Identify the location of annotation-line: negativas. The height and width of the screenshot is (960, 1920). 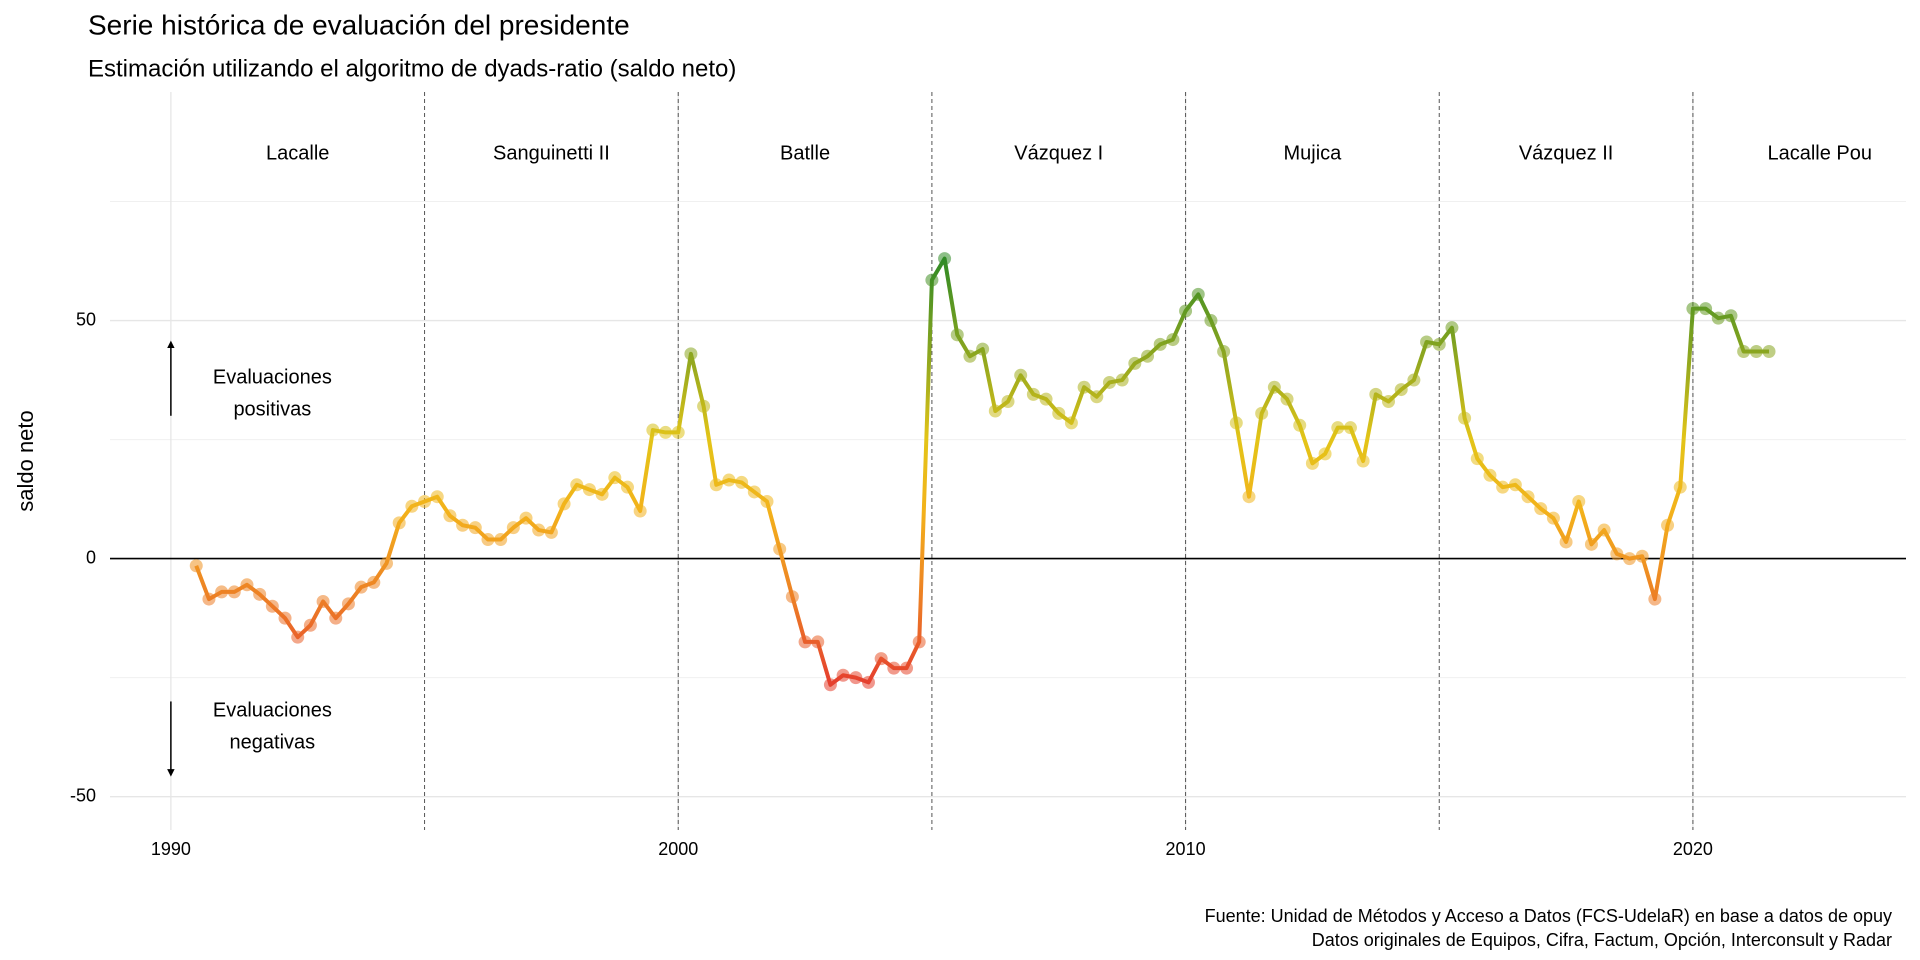
(273, 743).